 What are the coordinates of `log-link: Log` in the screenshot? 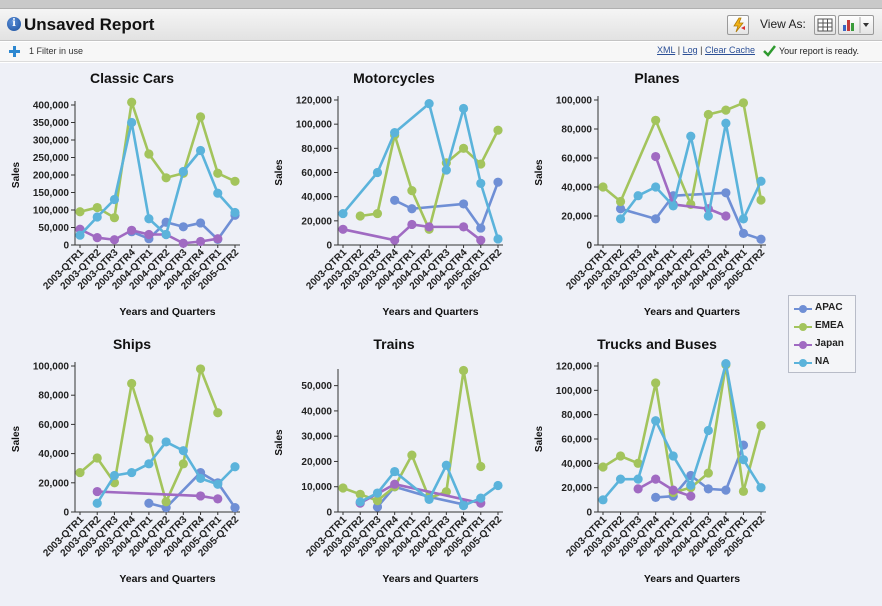 It's located at (690, 50).